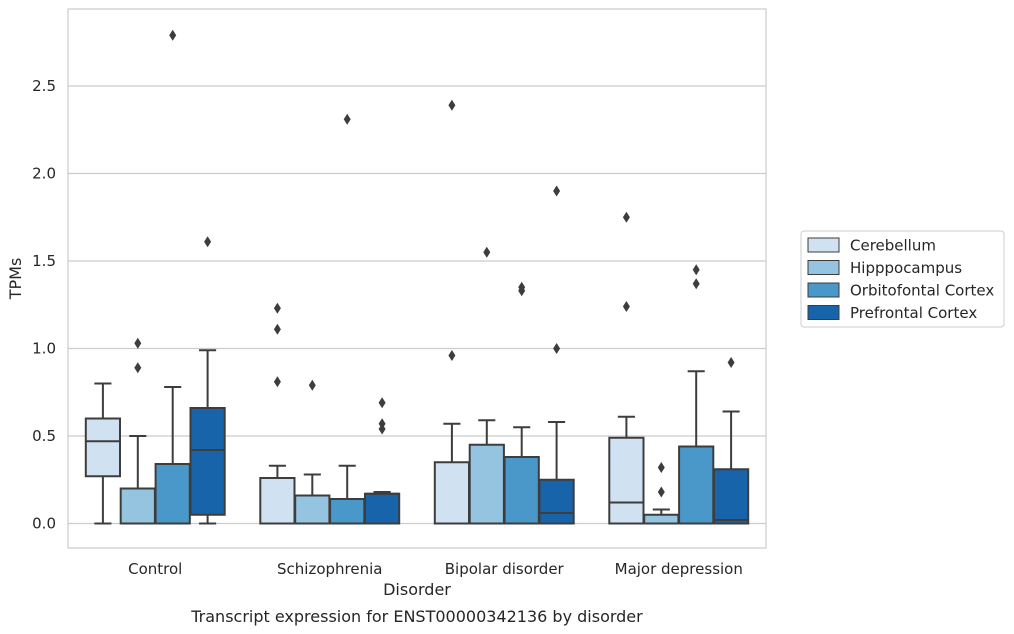 This screenshot has width=1014, height=634. I want to click on x-category-label: Schizophrenia, so click(329, 569).